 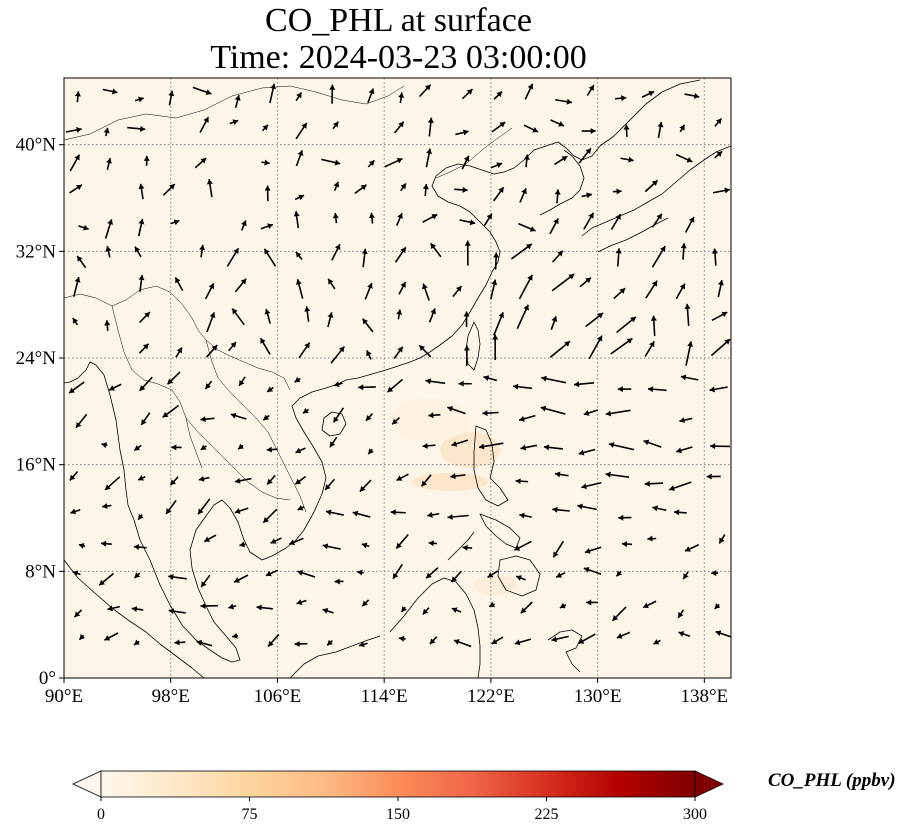 I want to click on coastline-mindanao, so click(x=519, y=576).